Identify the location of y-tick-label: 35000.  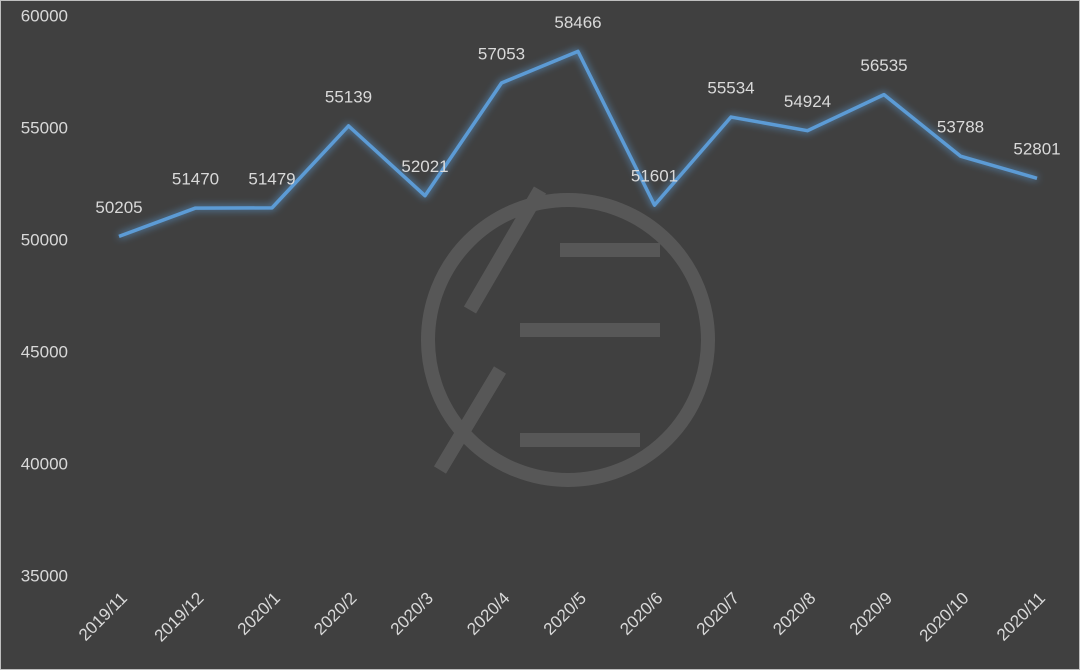
(44, 575).